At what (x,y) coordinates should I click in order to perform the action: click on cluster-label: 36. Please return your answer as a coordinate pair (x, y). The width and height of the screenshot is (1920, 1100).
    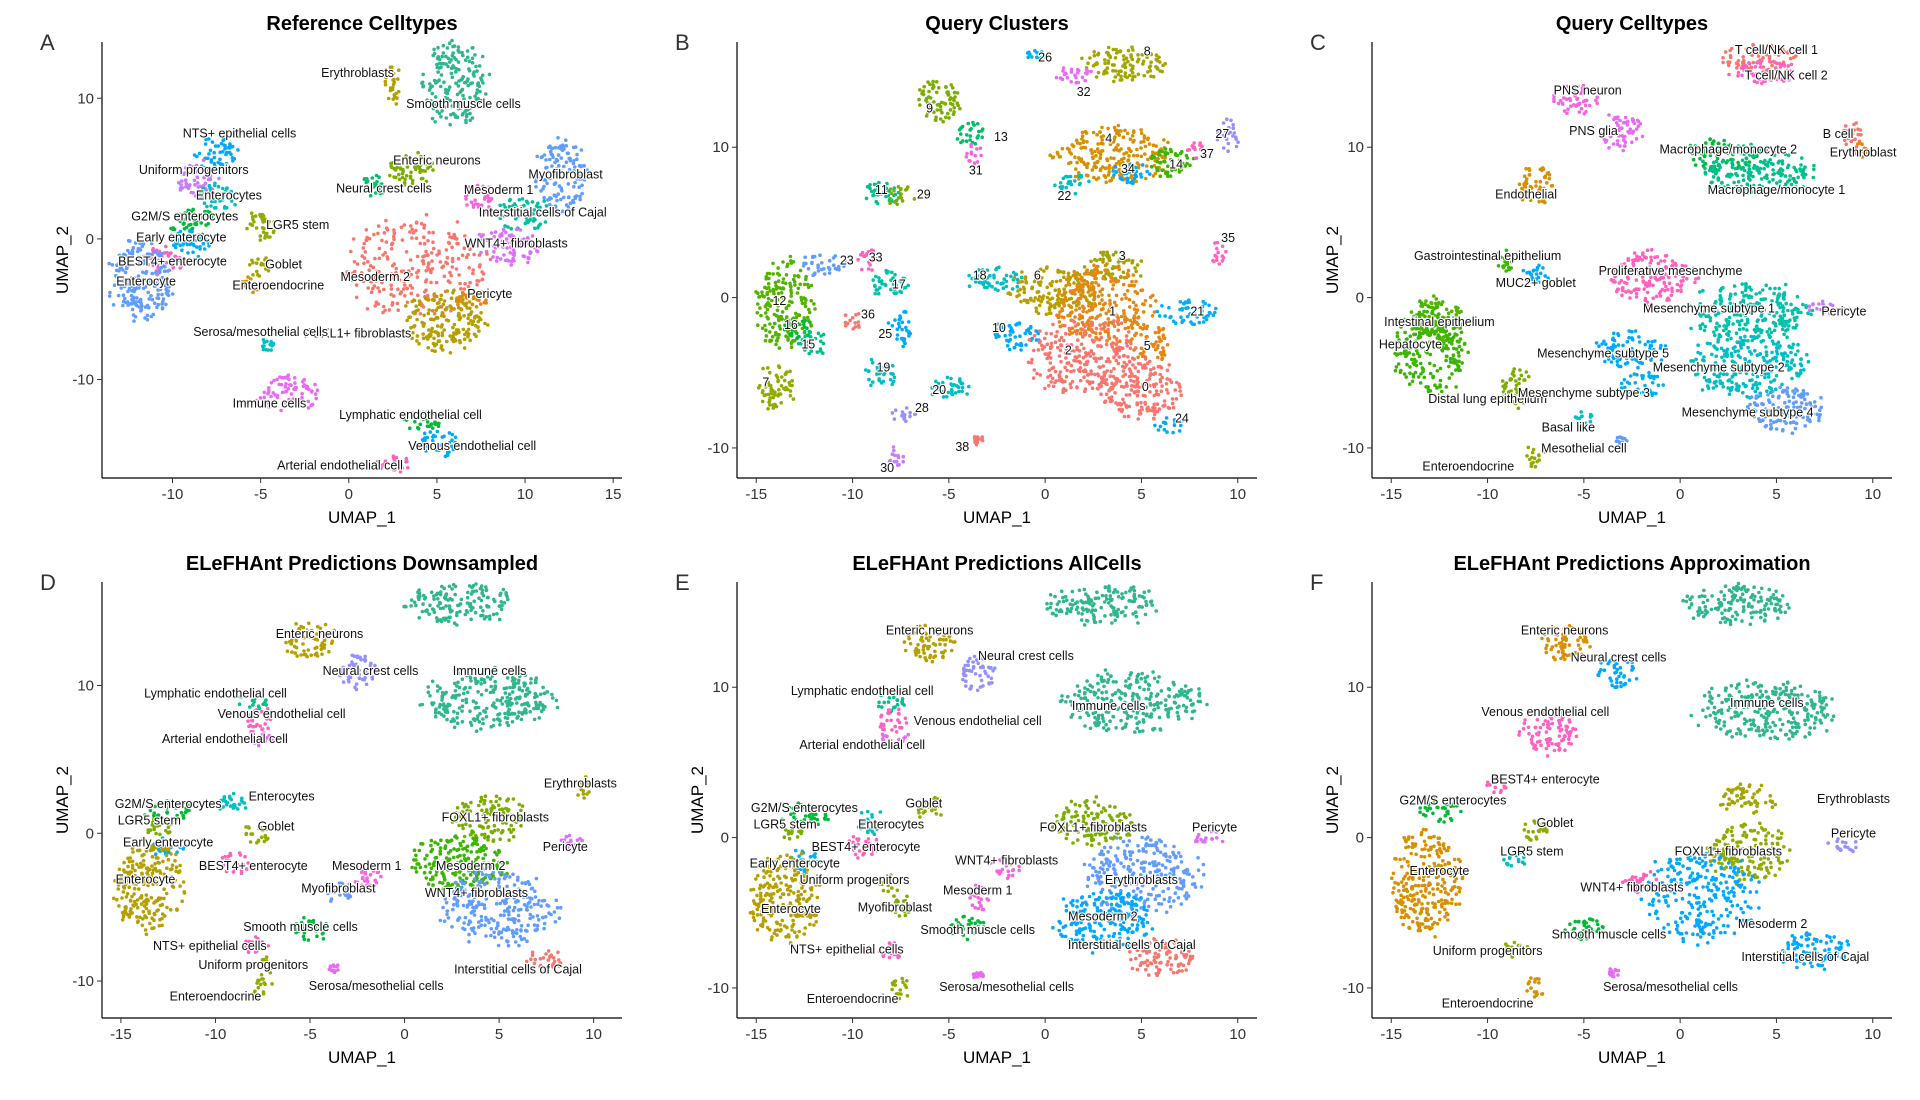
    Looking at the image, I should click on (868, 315).